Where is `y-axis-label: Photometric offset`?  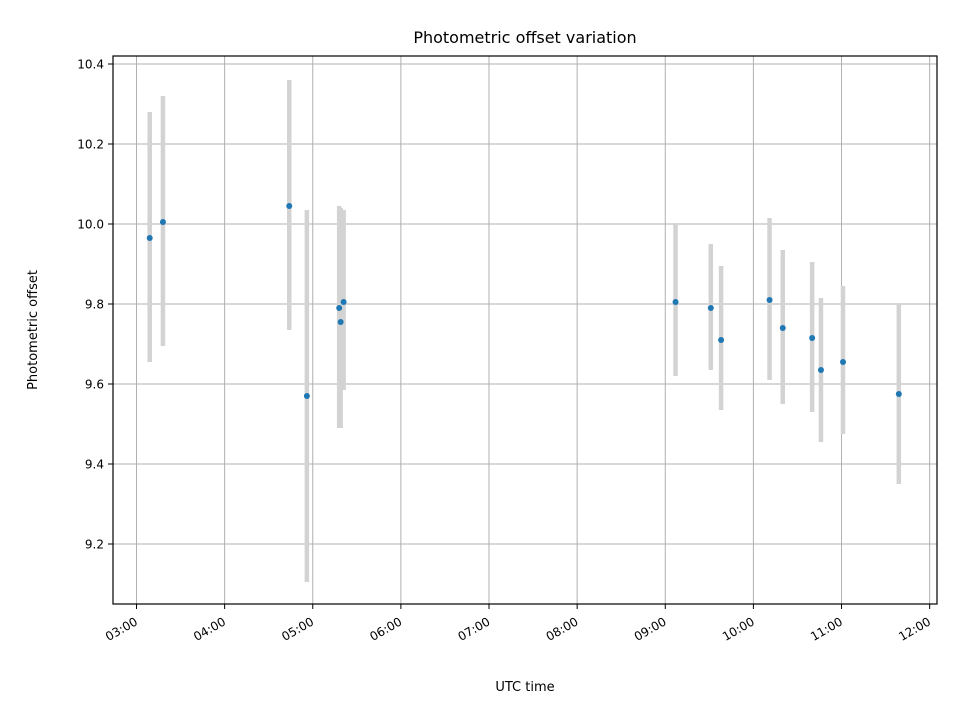 y-axis-label: Photometric offset is located at coordinates (33, 330).